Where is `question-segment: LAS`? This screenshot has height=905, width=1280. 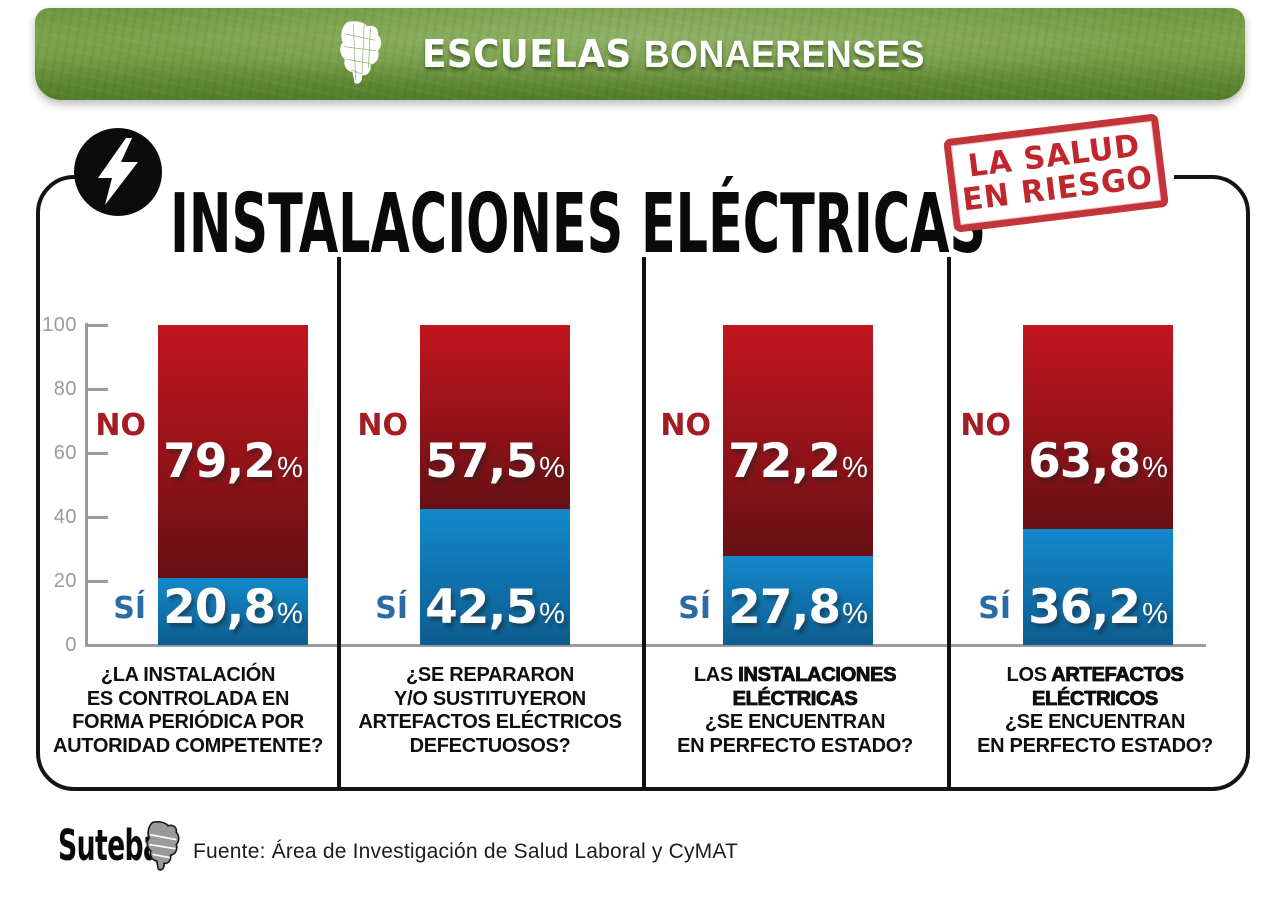 question-segment: LAS is located at coordinates (716, 675).